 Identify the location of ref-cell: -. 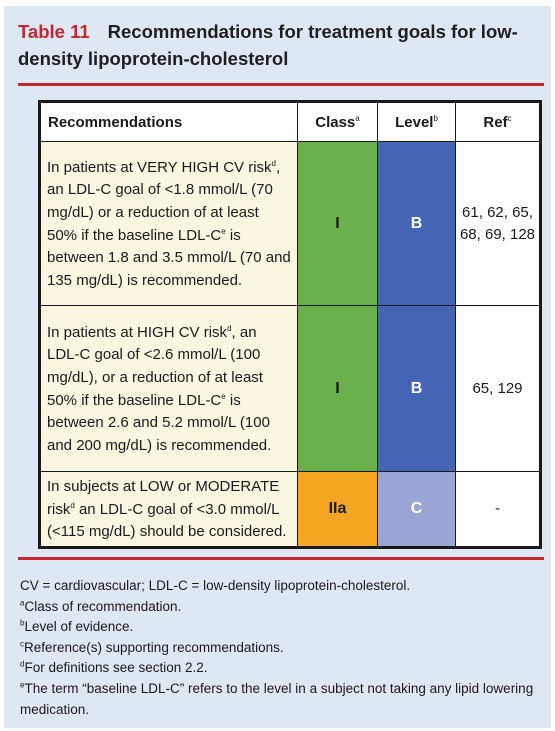
(497, 509).